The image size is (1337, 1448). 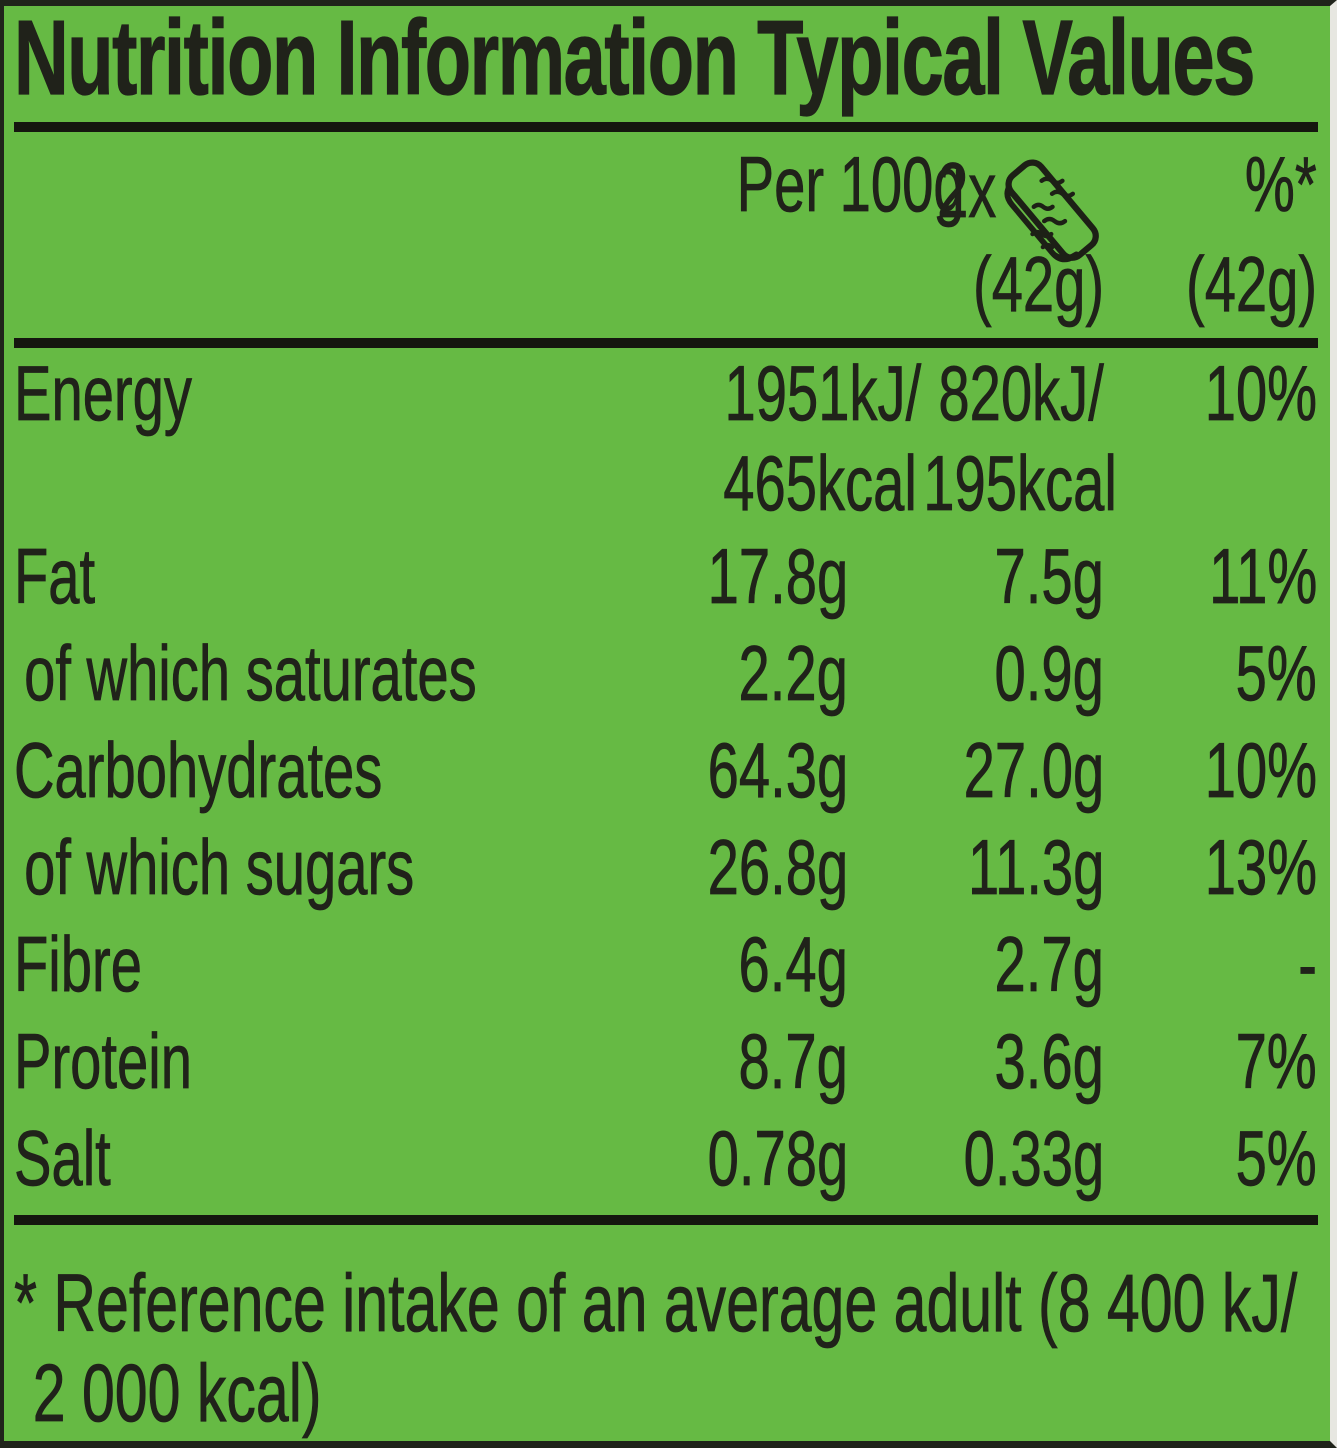 What do you see at coordinates (850, 184) in the screenshot?
I see `header-per-100g-text: Per 100g` at bounding box center [850, 184].